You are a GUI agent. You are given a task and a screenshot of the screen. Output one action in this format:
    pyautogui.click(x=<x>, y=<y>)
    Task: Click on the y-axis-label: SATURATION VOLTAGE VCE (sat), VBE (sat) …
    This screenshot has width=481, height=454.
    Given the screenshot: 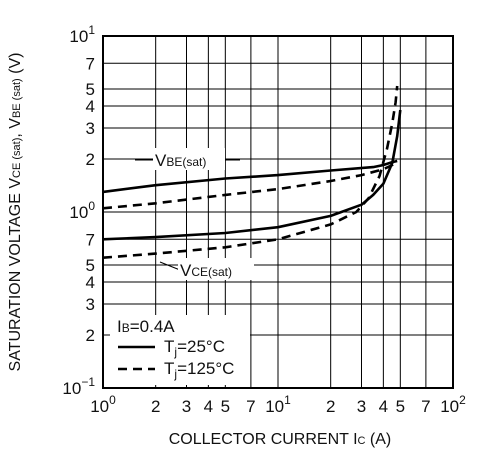 What is the action you would take?
    pyautogui.click(x=15, y=212)
    